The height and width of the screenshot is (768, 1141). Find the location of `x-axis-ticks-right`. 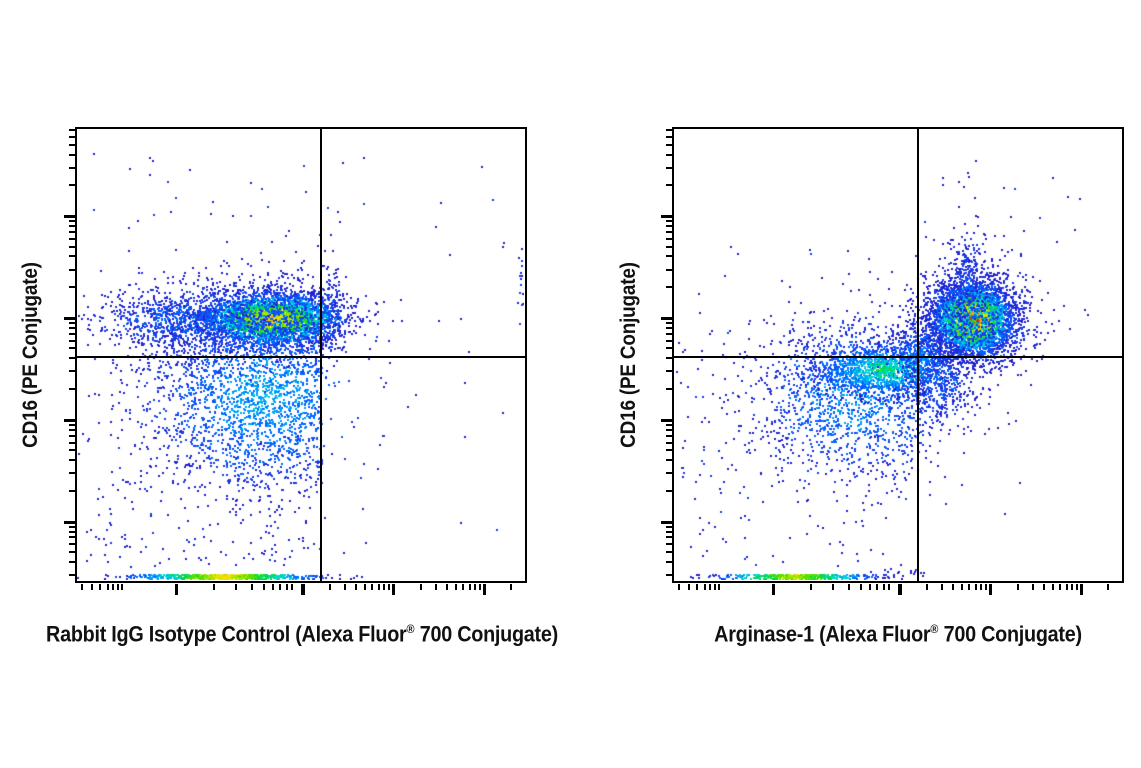

x-axis-ticks-right is located at coordinates (897, 590).